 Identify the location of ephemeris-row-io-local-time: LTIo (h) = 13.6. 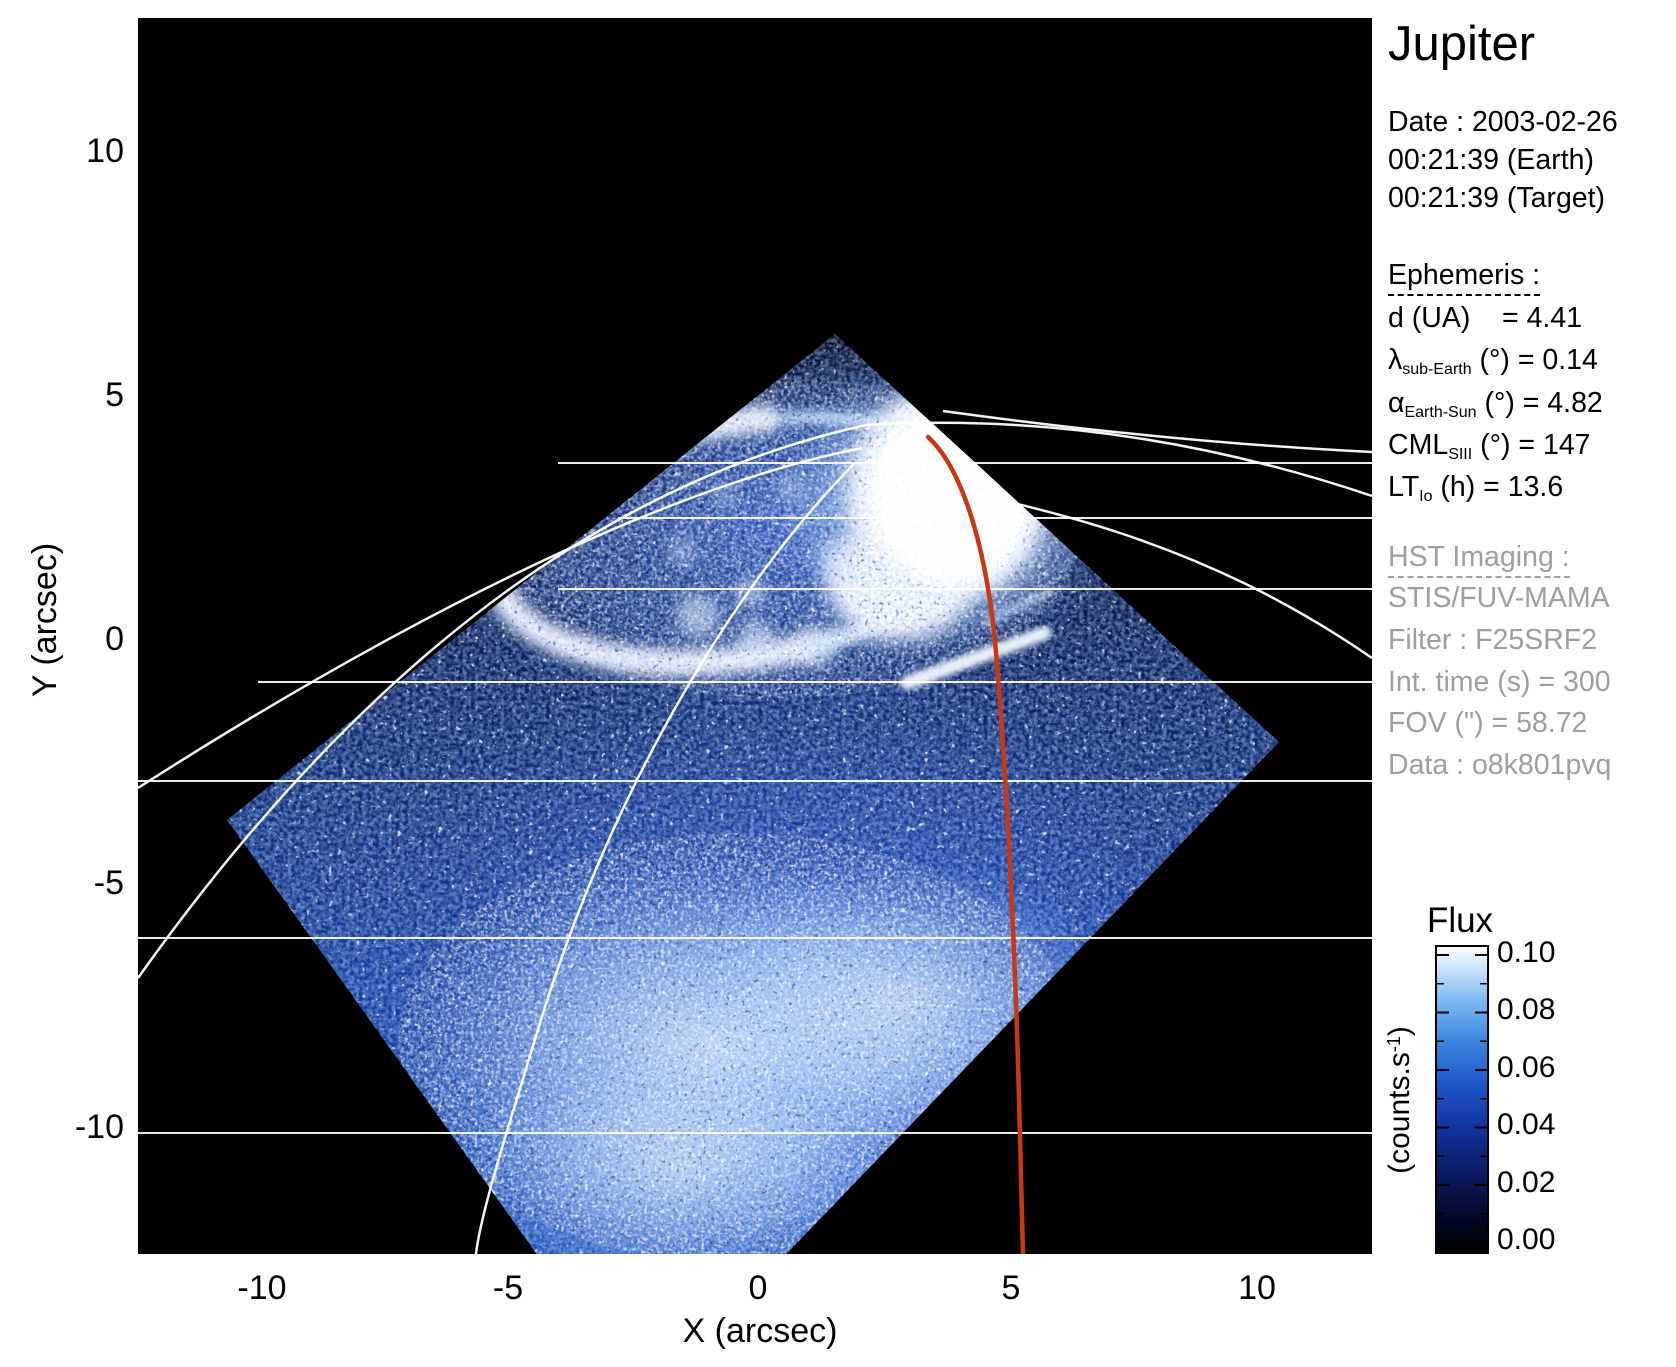
(1476, 488).